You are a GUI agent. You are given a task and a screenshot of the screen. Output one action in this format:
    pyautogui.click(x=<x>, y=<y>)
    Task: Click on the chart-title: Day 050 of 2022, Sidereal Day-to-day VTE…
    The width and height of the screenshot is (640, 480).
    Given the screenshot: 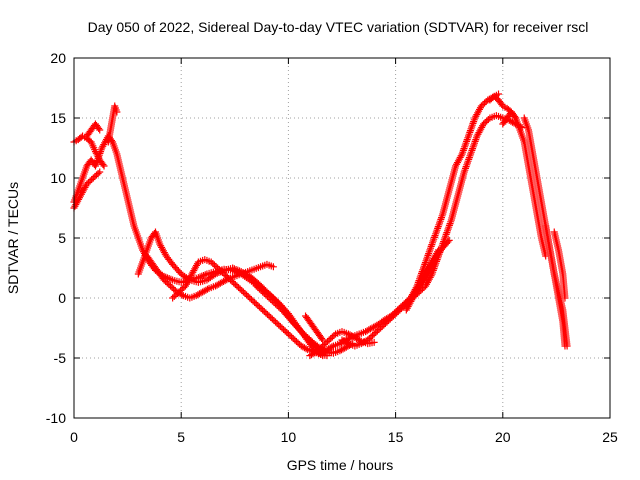 What is the action you would take?
    pyautogui.click(x=338, y=27)
    